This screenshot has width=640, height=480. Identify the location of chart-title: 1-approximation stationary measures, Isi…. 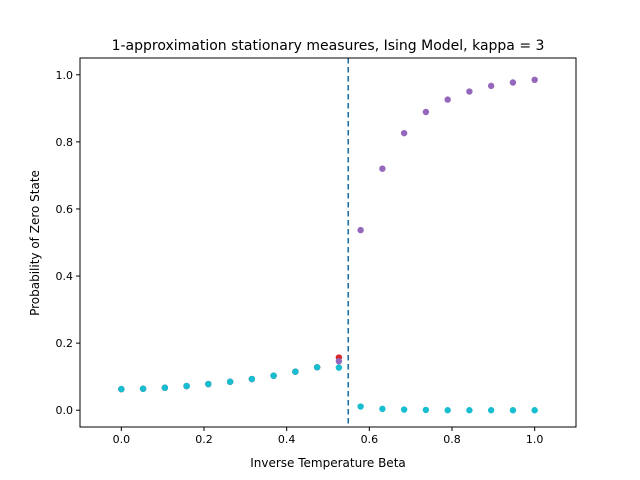
(328, 46).